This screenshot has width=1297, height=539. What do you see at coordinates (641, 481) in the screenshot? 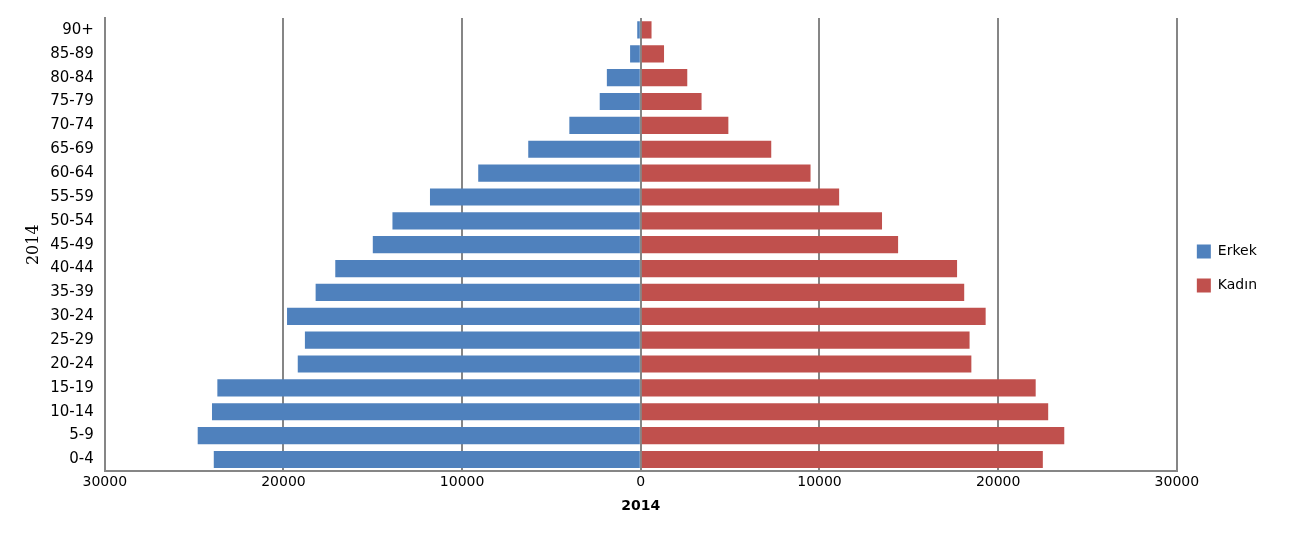
I see `x-tick-label: 0` at bounding box center [641, 481].